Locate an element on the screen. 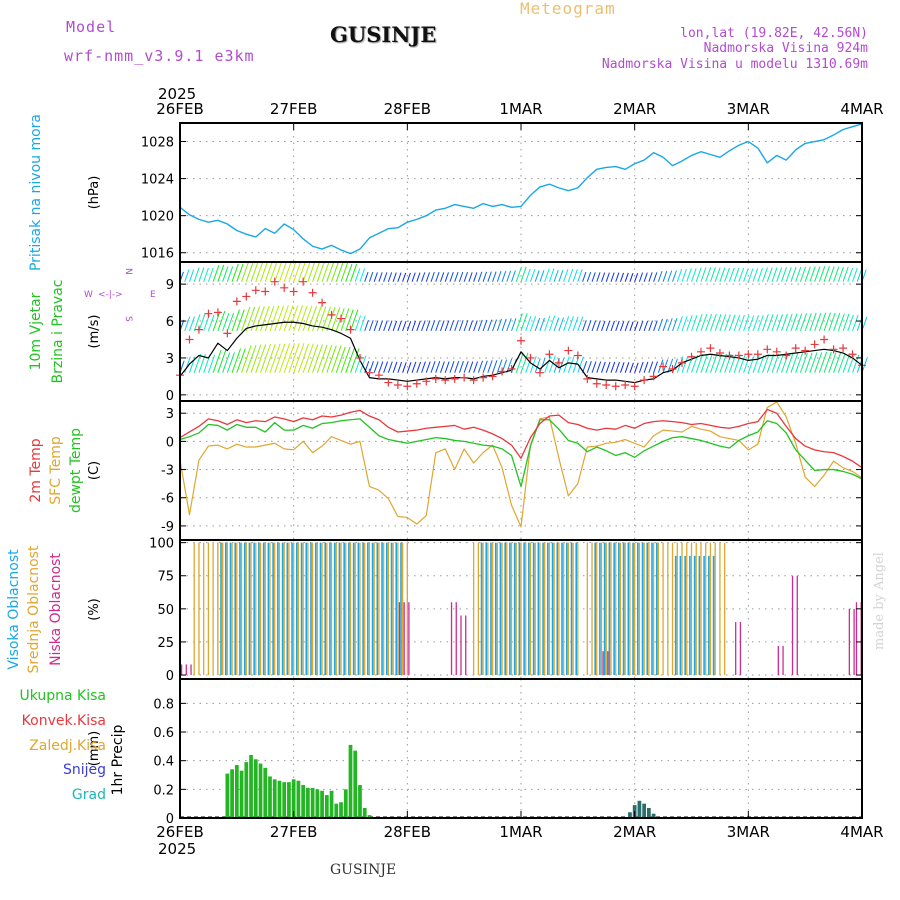  coords-label: lon,lat (19.82E, 42.56N) is located at coordinates (774, 33).